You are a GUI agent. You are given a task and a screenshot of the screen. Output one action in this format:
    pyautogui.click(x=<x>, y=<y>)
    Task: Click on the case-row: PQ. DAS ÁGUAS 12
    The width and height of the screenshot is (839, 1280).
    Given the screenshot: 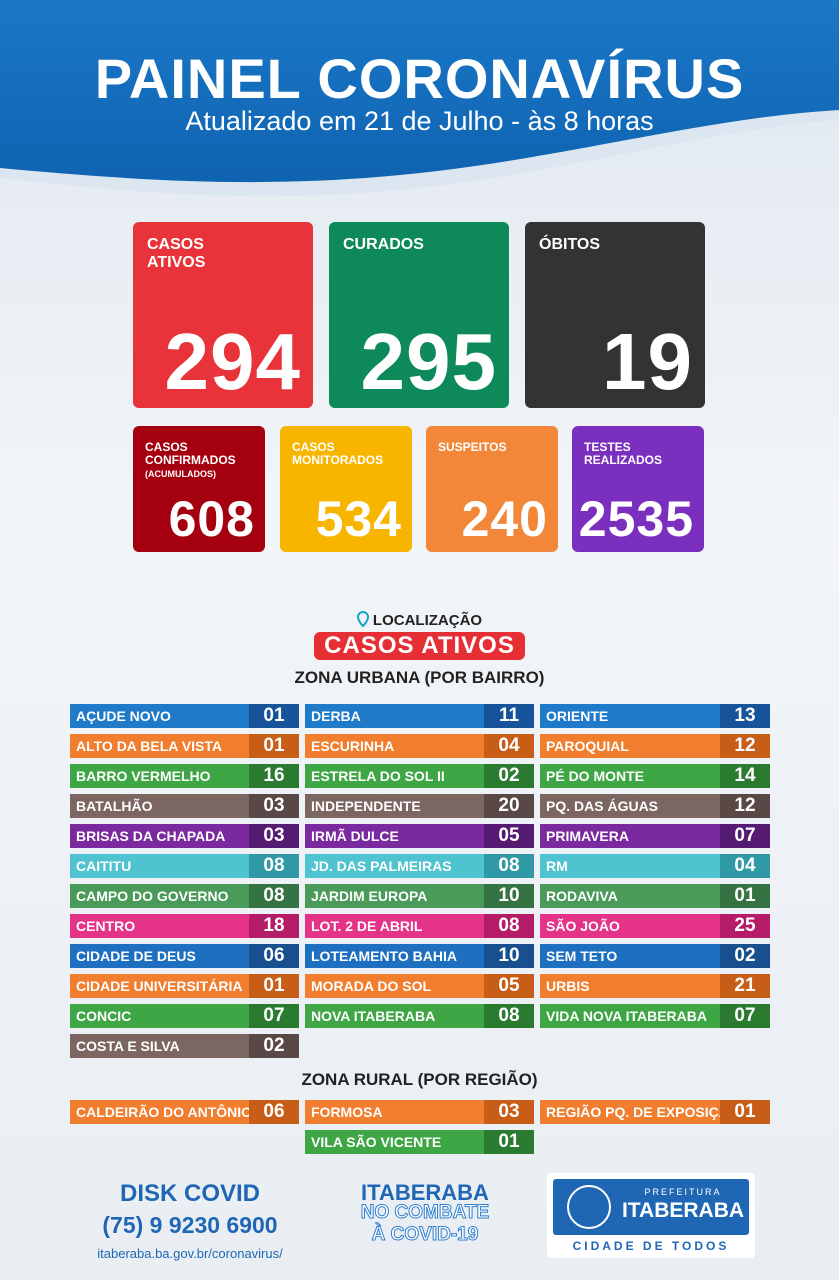 What is the action you would take?
    pyautogui.click(x=655, y=806)
    